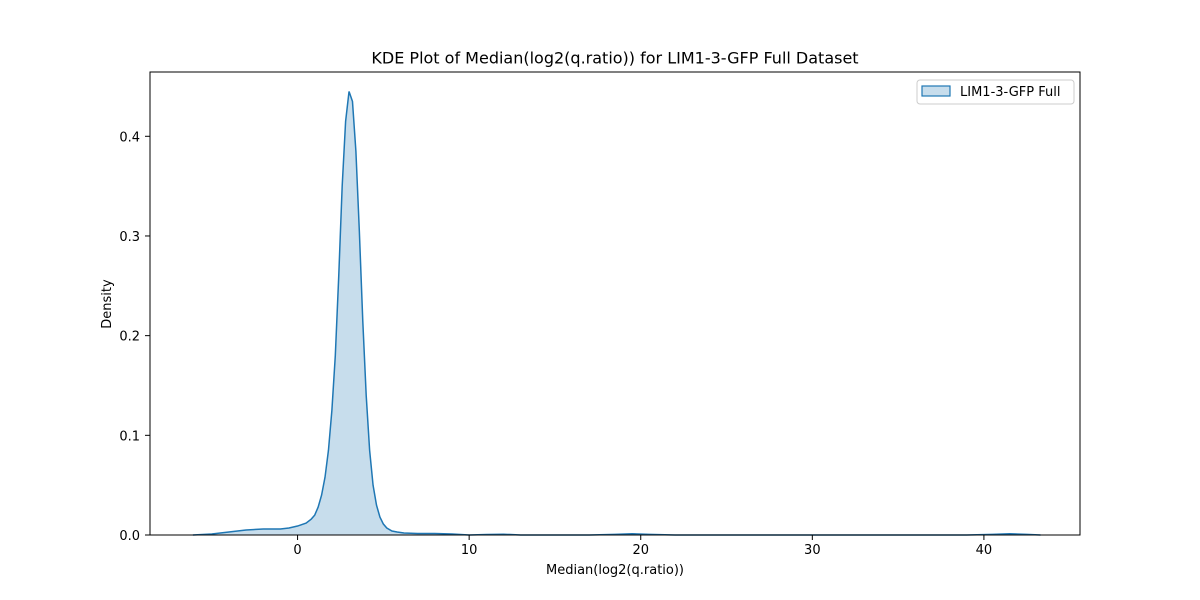 This screenshot has height=600, width=1200. What do you see at coordinates (297, 550) in the screenshot?
I see `x-tick-label: 0` at bounding box center [297, 550].